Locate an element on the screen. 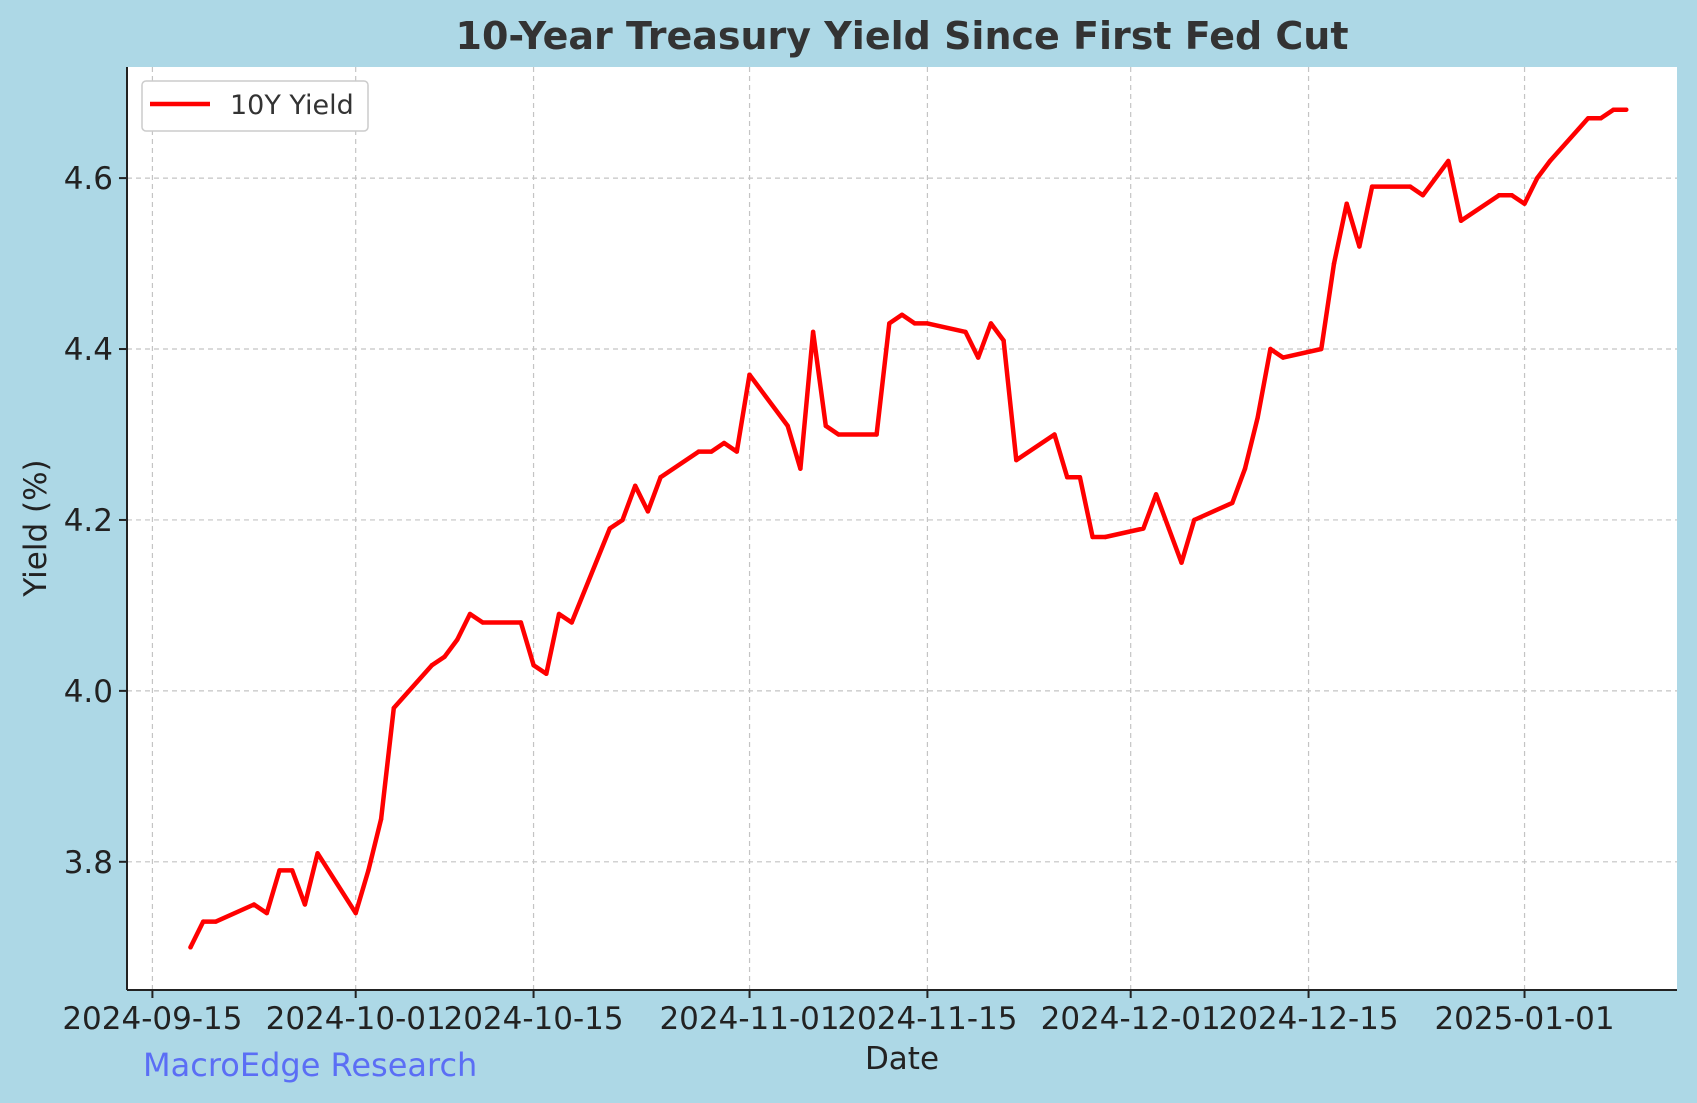 The height and width of the screenshot is (1103, 1697). y-axis-label: Yield (%) is located at coordinates (36, 528).